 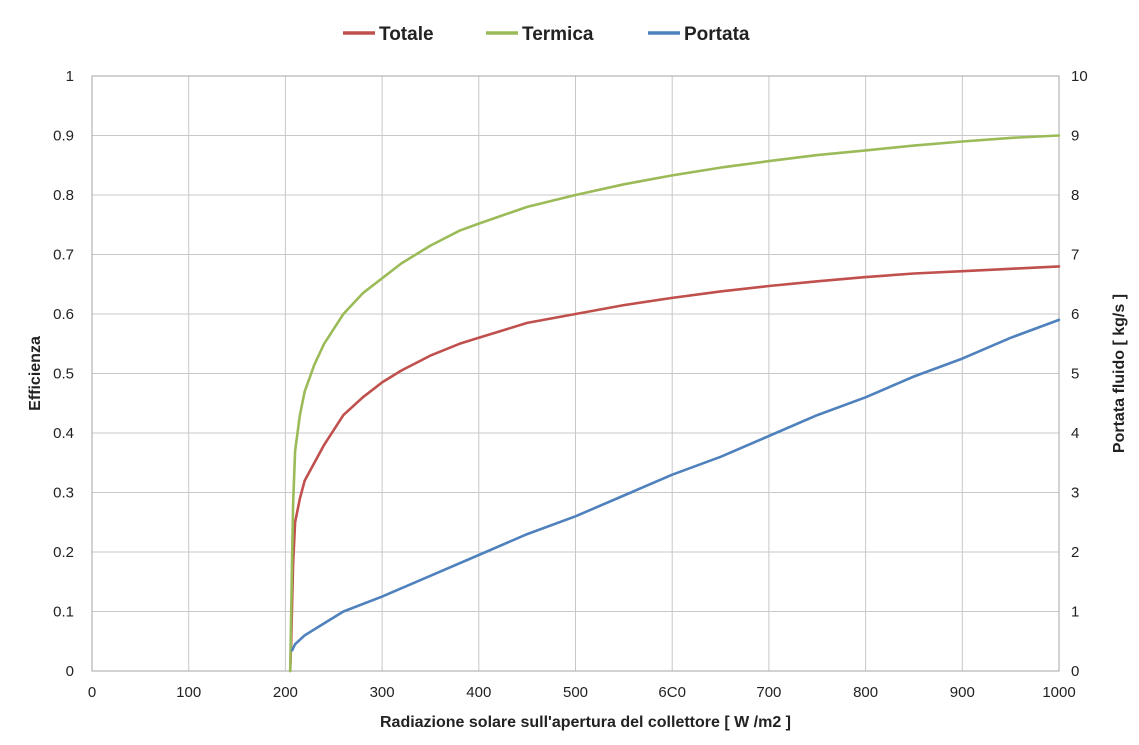 What do you see at coordinates (768, 692) in the screenshot?
I see `x-tick-label: 700` at bounding box center [768, 692].